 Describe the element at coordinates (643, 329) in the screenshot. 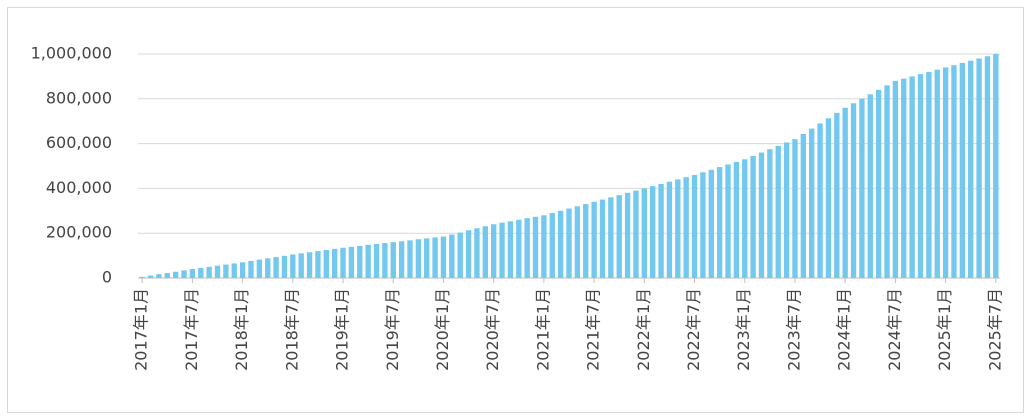

I see `x-tick-label: 2022年1月` at that location.